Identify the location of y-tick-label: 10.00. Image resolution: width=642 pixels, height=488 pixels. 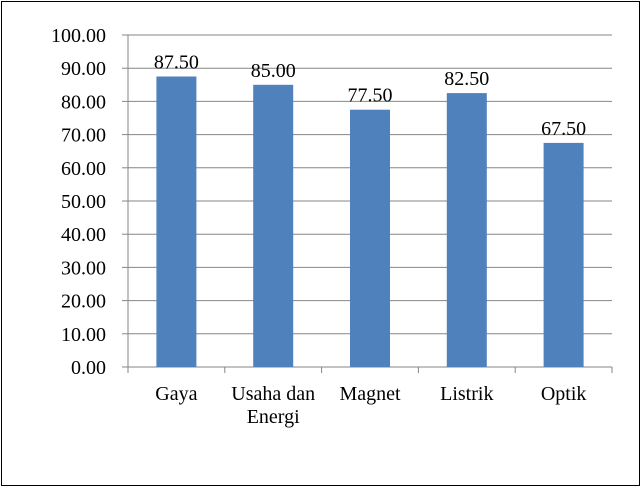
(83, 335).